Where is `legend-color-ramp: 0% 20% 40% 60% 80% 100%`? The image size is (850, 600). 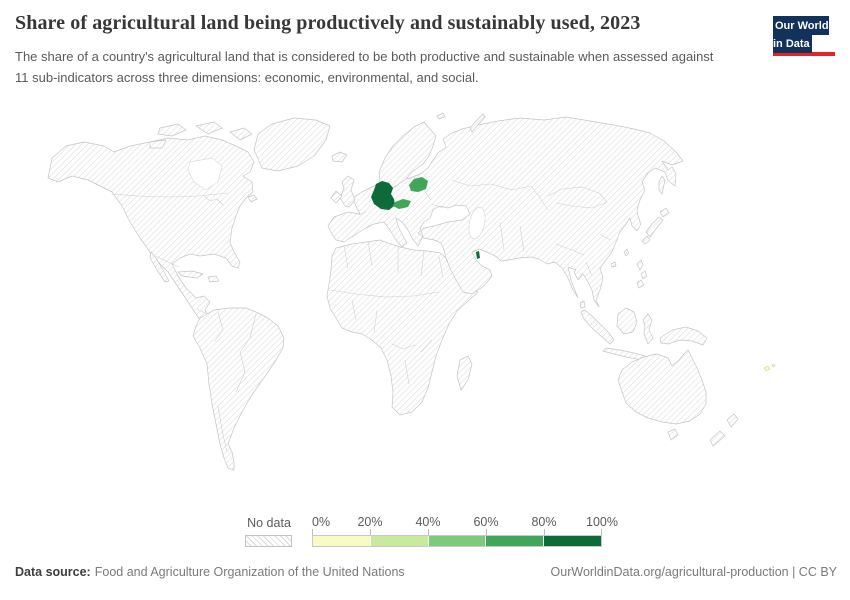 legend-color-ramp: 0% 20% 40% 60% 80% 100% is located at coordinates (465, 531).